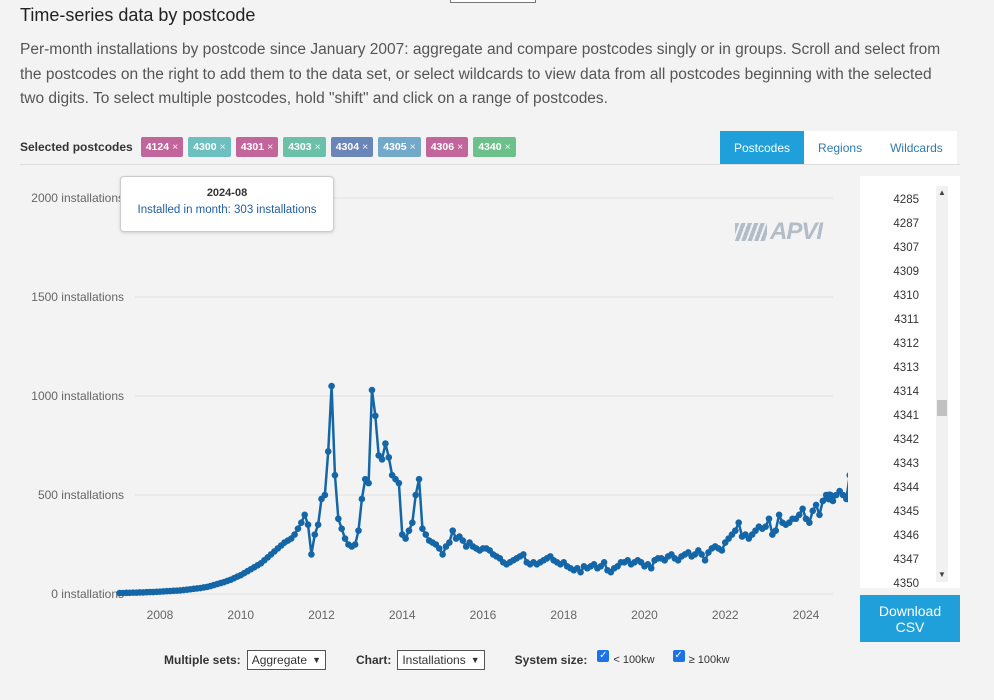 Image resolution: width=994 pixels, height=700 pixels. Describe the element at coordinates (906, 296) in the screenshot. I see `postcode-list-item: 4310` at that location.